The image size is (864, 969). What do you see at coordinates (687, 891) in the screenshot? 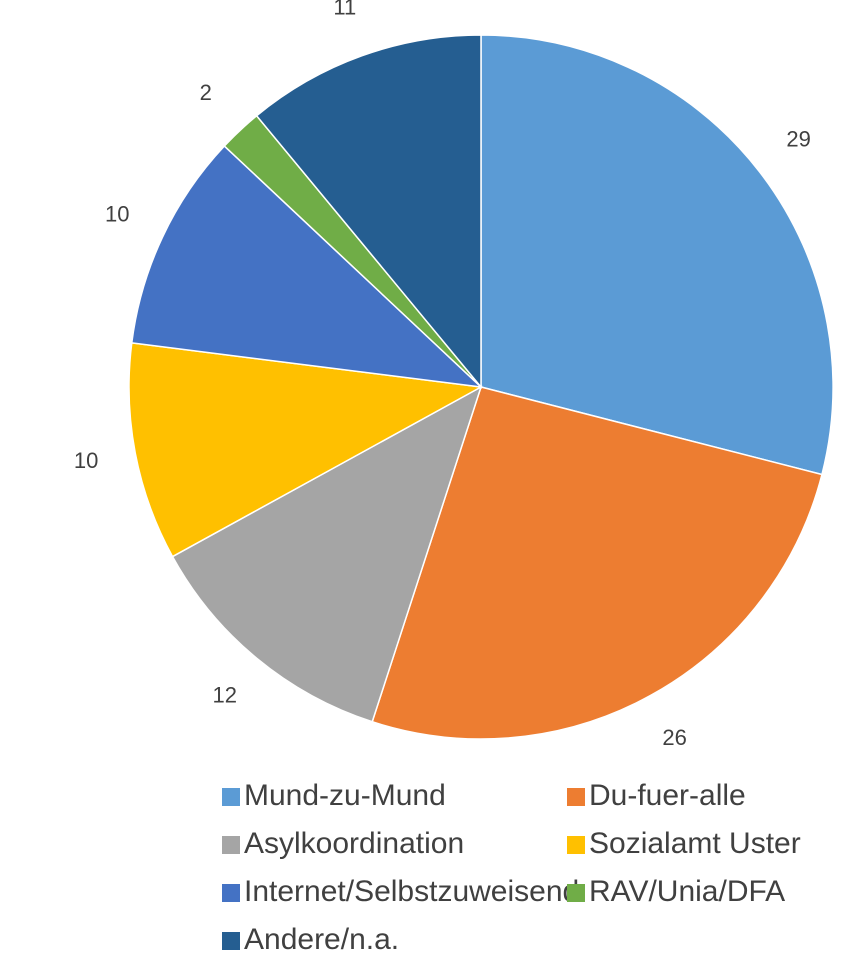
I see `legend-label: RAV/Unia/DFA` at bounding box center [687, 891].